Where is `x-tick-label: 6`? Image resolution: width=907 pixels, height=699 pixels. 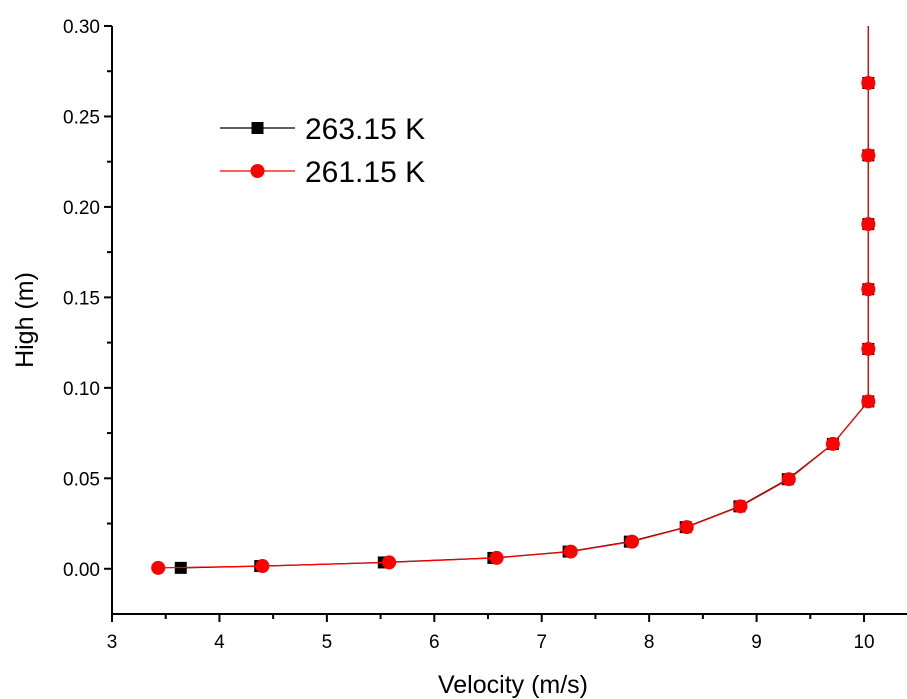
x-tick-label: 6 is located at coordinates (434, 642).